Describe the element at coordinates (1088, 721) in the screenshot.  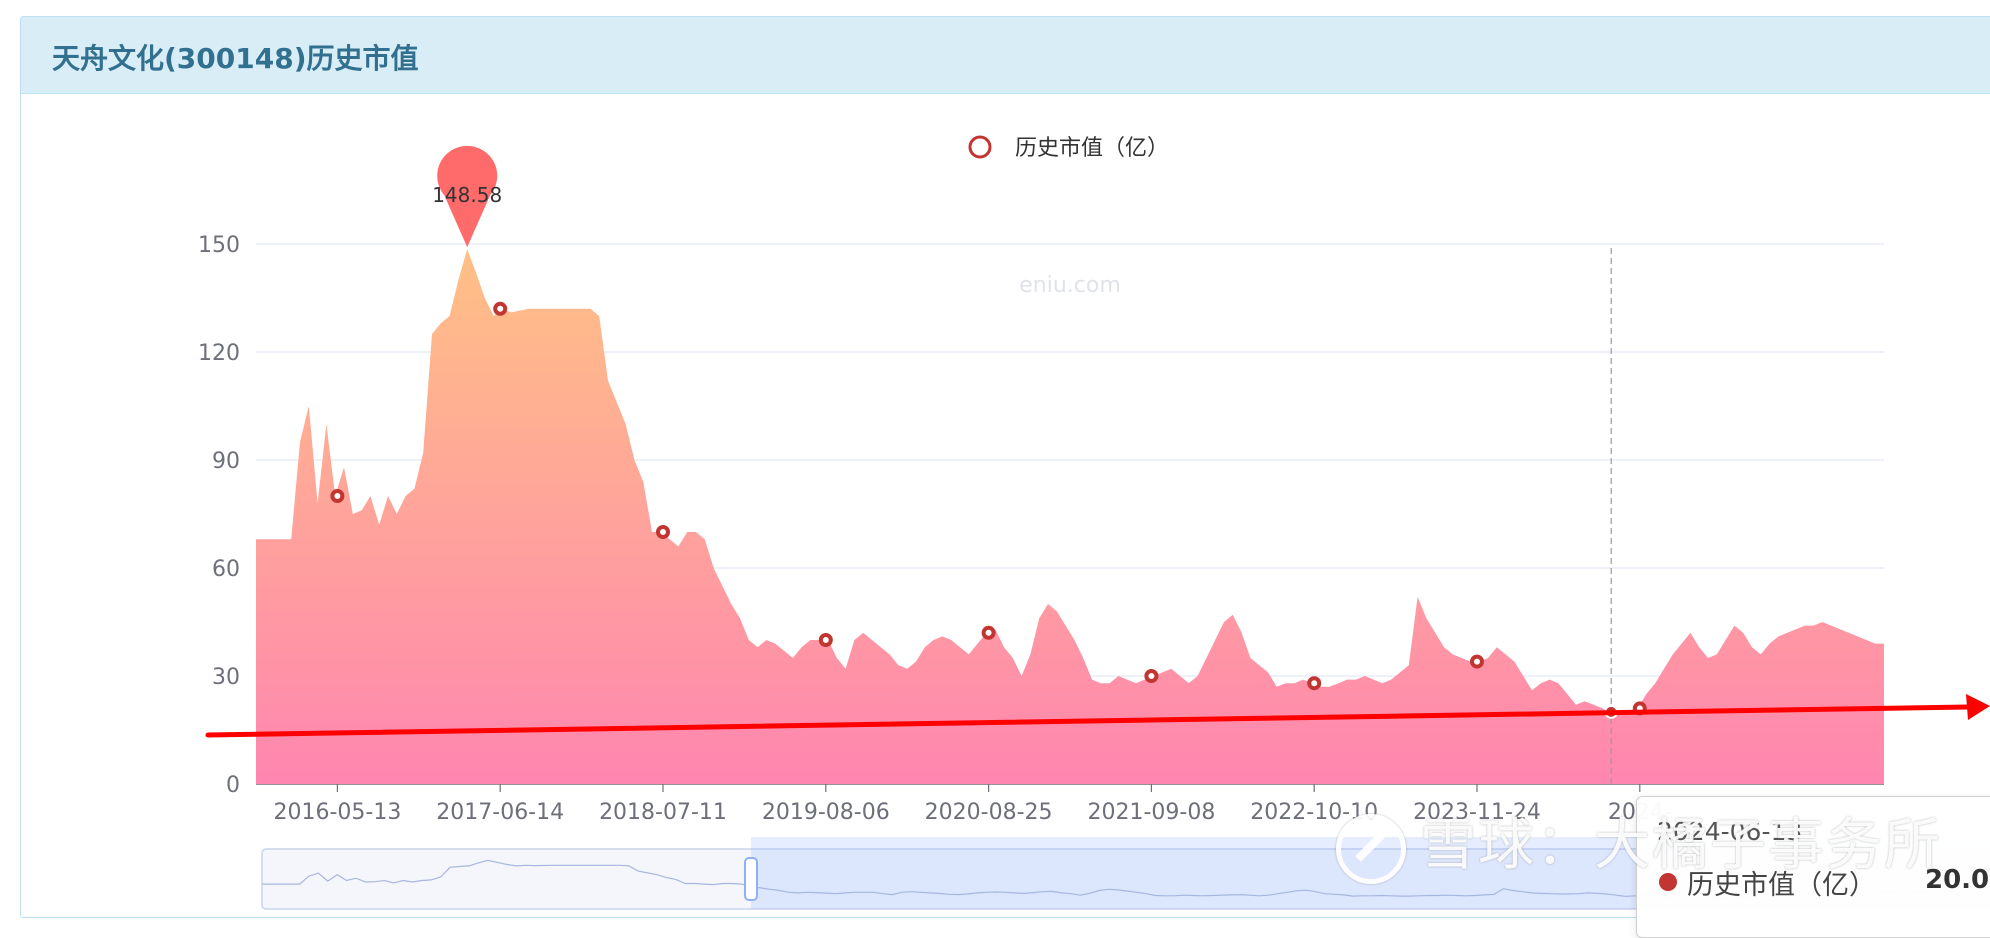
I see `trend-arrow-line` at that location.